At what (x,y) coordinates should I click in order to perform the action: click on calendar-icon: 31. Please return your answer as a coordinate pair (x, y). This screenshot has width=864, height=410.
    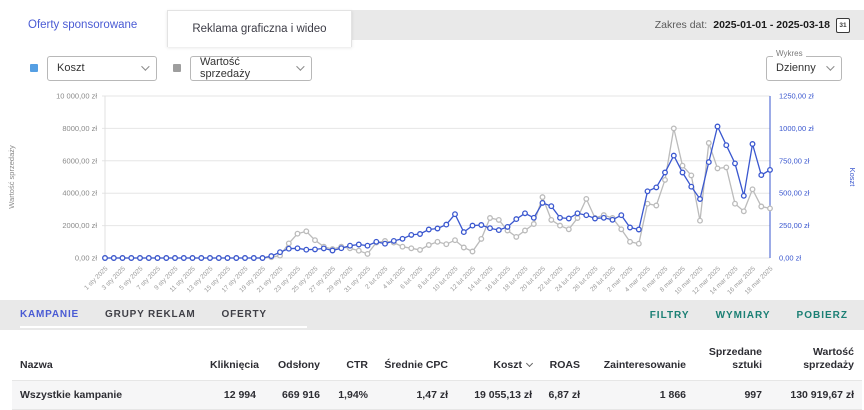
    Looking at the image, I should click on (843, 25).